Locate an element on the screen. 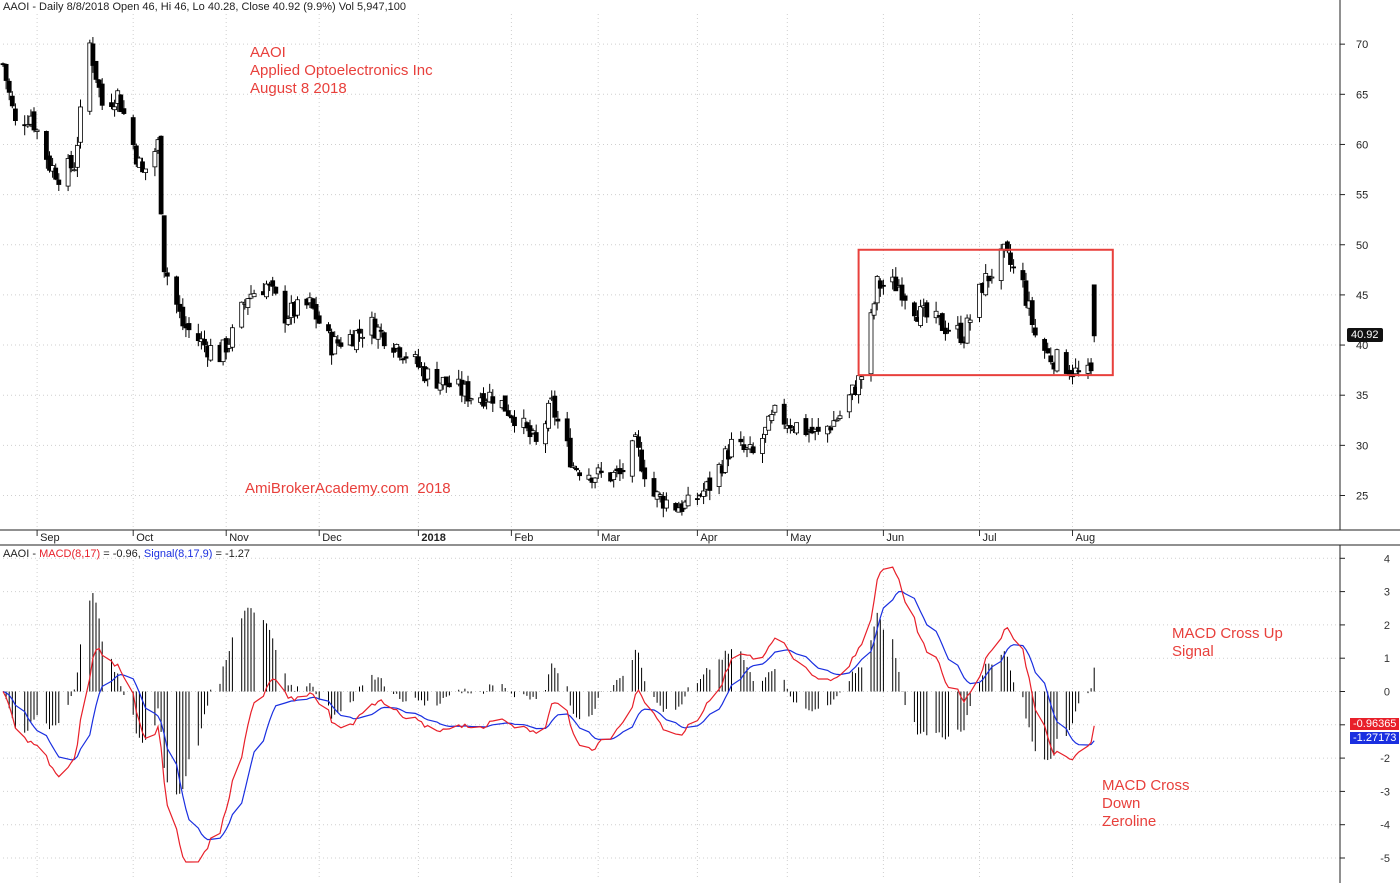  highlight-rectangle is located at coordinates (985, 312).